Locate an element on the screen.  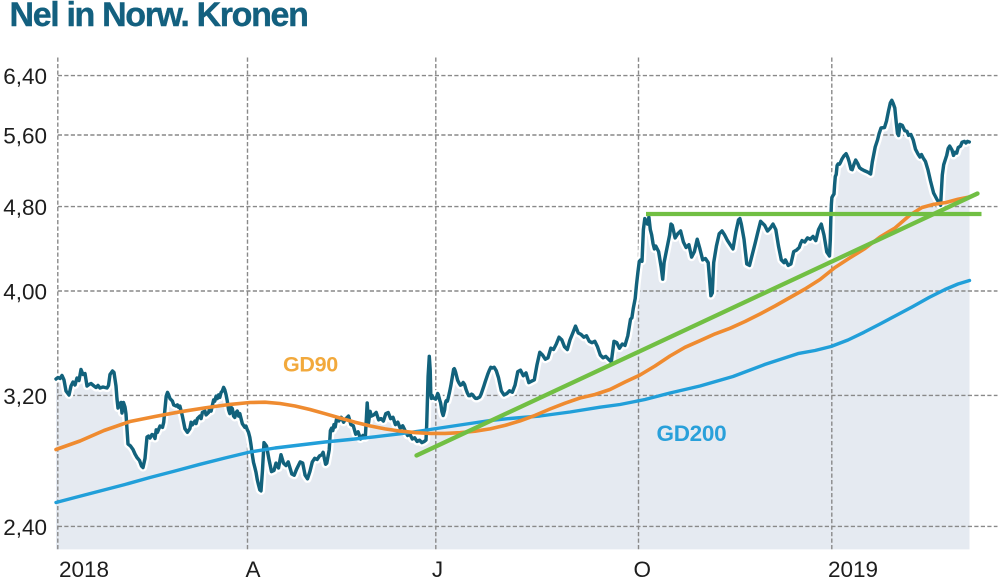
svg-text: J is located at coordinates (437, 569).